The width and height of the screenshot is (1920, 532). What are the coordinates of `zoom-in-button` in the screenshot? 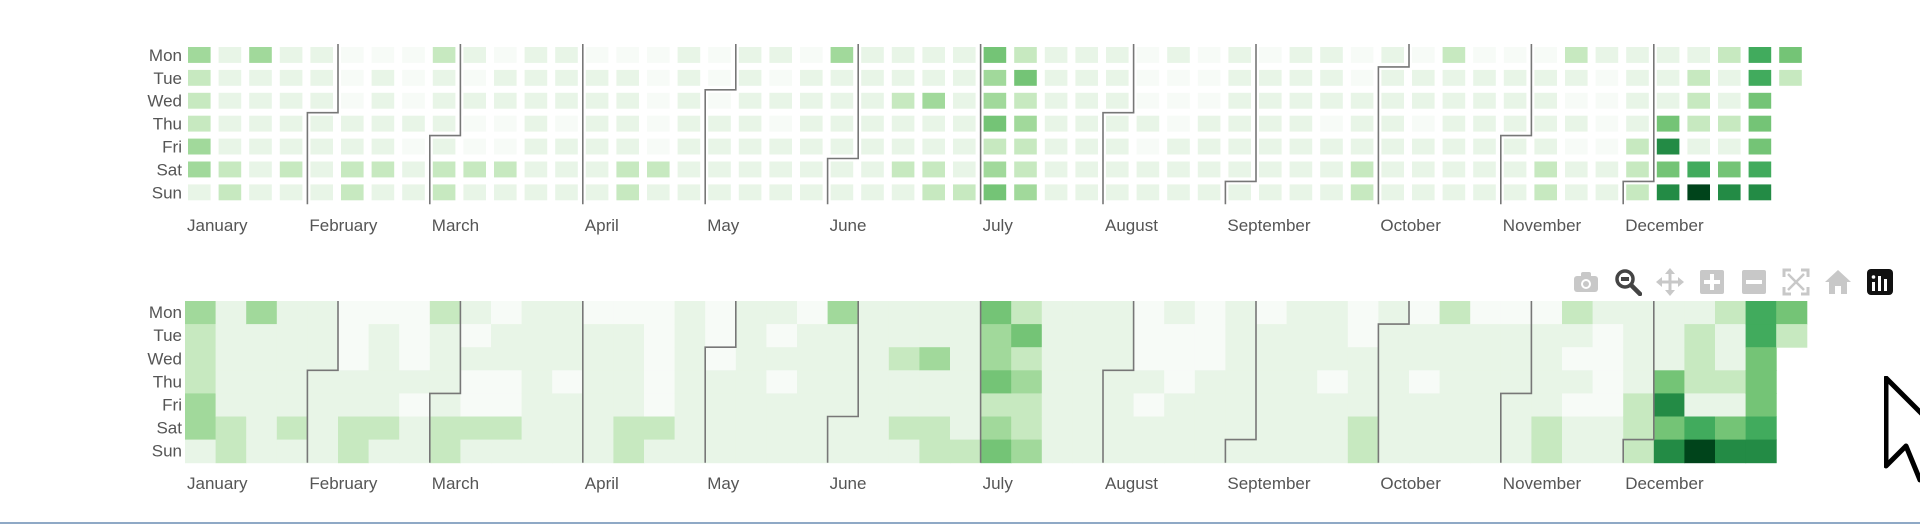 It's located at (1712, 282).